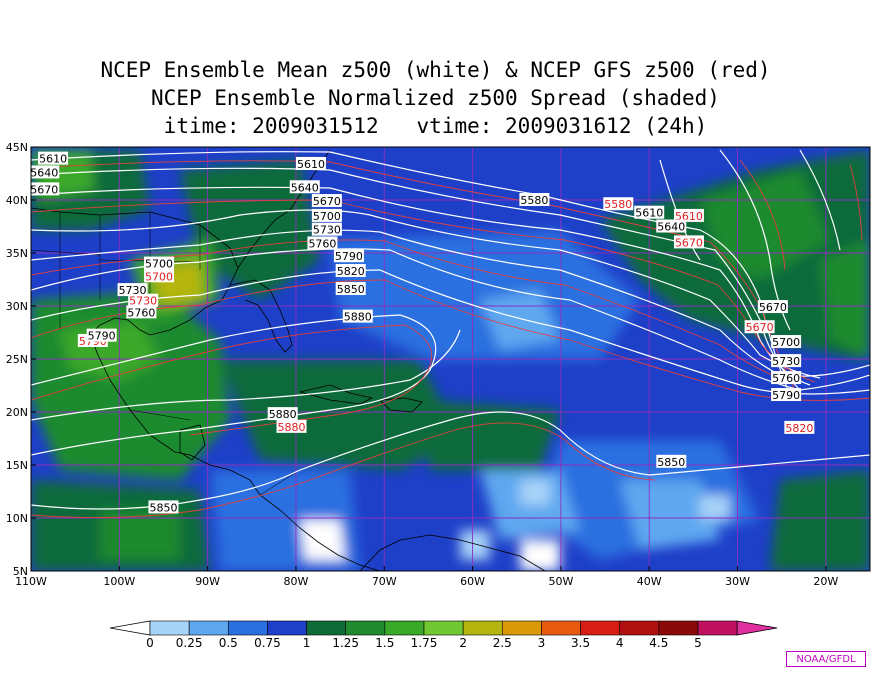 The image size is (871, 673). What do you see at coordinates (350, 271) in the screenshot?
I see `mean-contour-label: 5820` at bounding box center [350, 271].